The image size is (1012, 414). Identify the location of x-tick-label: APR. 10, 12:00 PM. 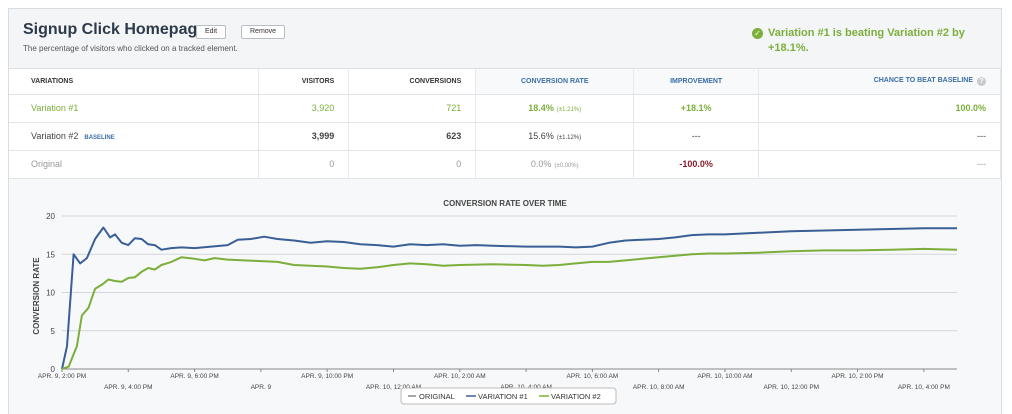
(791, 387).